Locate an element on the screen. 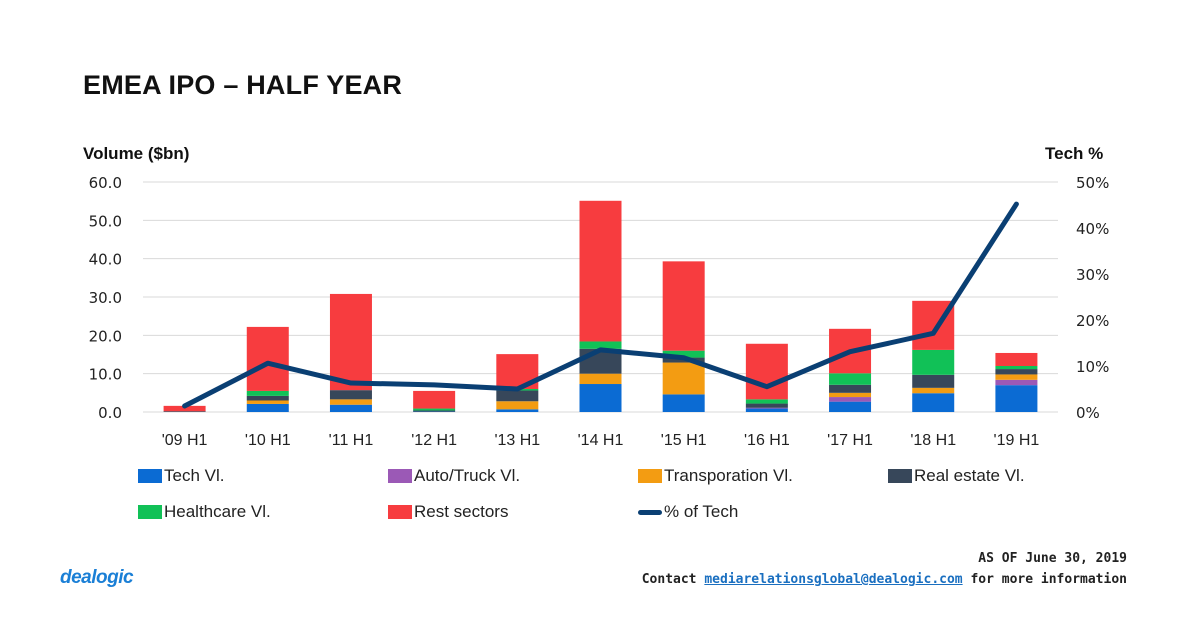  legend-item-rest: Rest sectors is located at coordinates (448, 512).